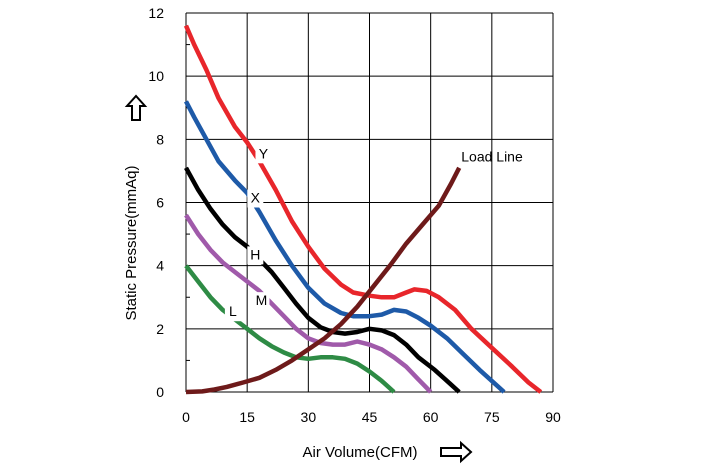 The image size is (720, 470). Describe the element at coordinates (186, 417) in the screenshot. I see `x-tick-label: 0` at that location.